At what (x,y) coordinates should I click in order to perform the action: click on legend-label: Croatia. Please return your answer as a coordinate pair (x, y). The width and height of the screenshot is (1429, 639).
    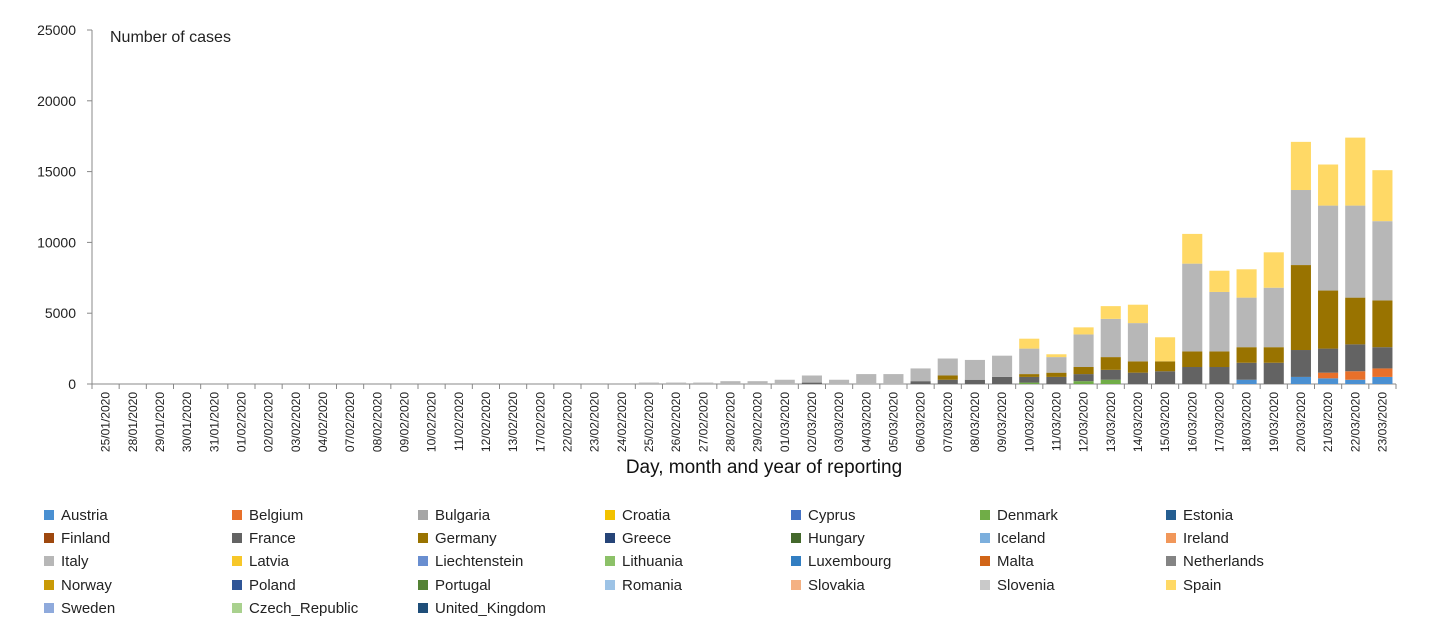
    Looking at the image, I should click on (646, 515).